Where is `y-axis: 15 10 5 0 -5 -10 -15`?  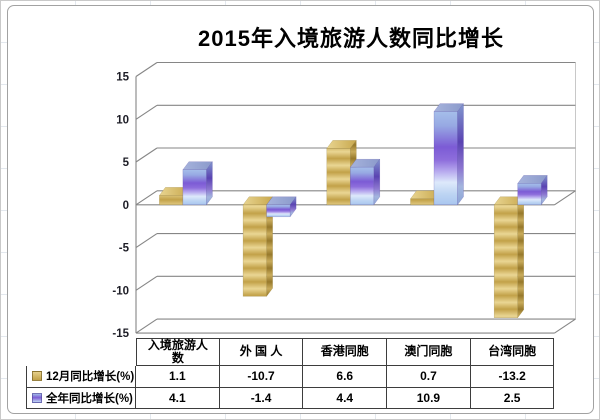 y-axis: 15 10 5 0 -5 -10 -15 is located at coordinates (120, 206).